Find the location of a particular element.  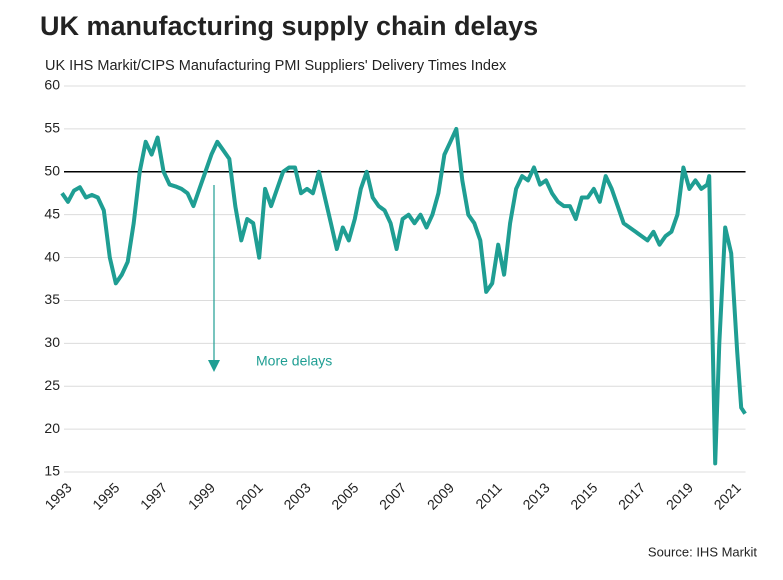

y-tick-label: 35 is located at coordinates (52, 299).